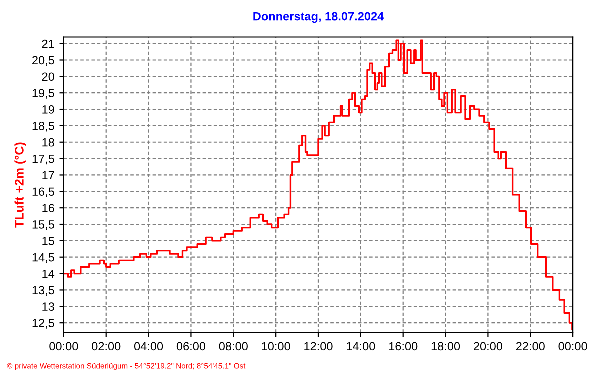 This screenshot has width=592, height=384. Describe the element at coordinates (48, 110) in the screenshot. I see `y-tick-label: 19` at that location.